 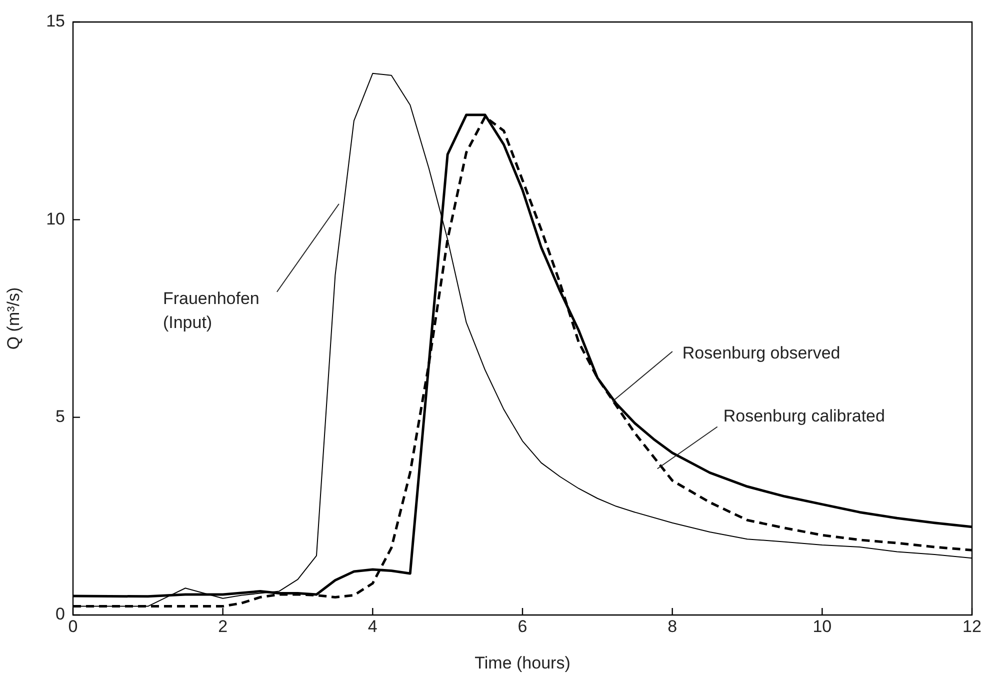 I want to click on y-tick-label: 10, so click(x=55, y=218).